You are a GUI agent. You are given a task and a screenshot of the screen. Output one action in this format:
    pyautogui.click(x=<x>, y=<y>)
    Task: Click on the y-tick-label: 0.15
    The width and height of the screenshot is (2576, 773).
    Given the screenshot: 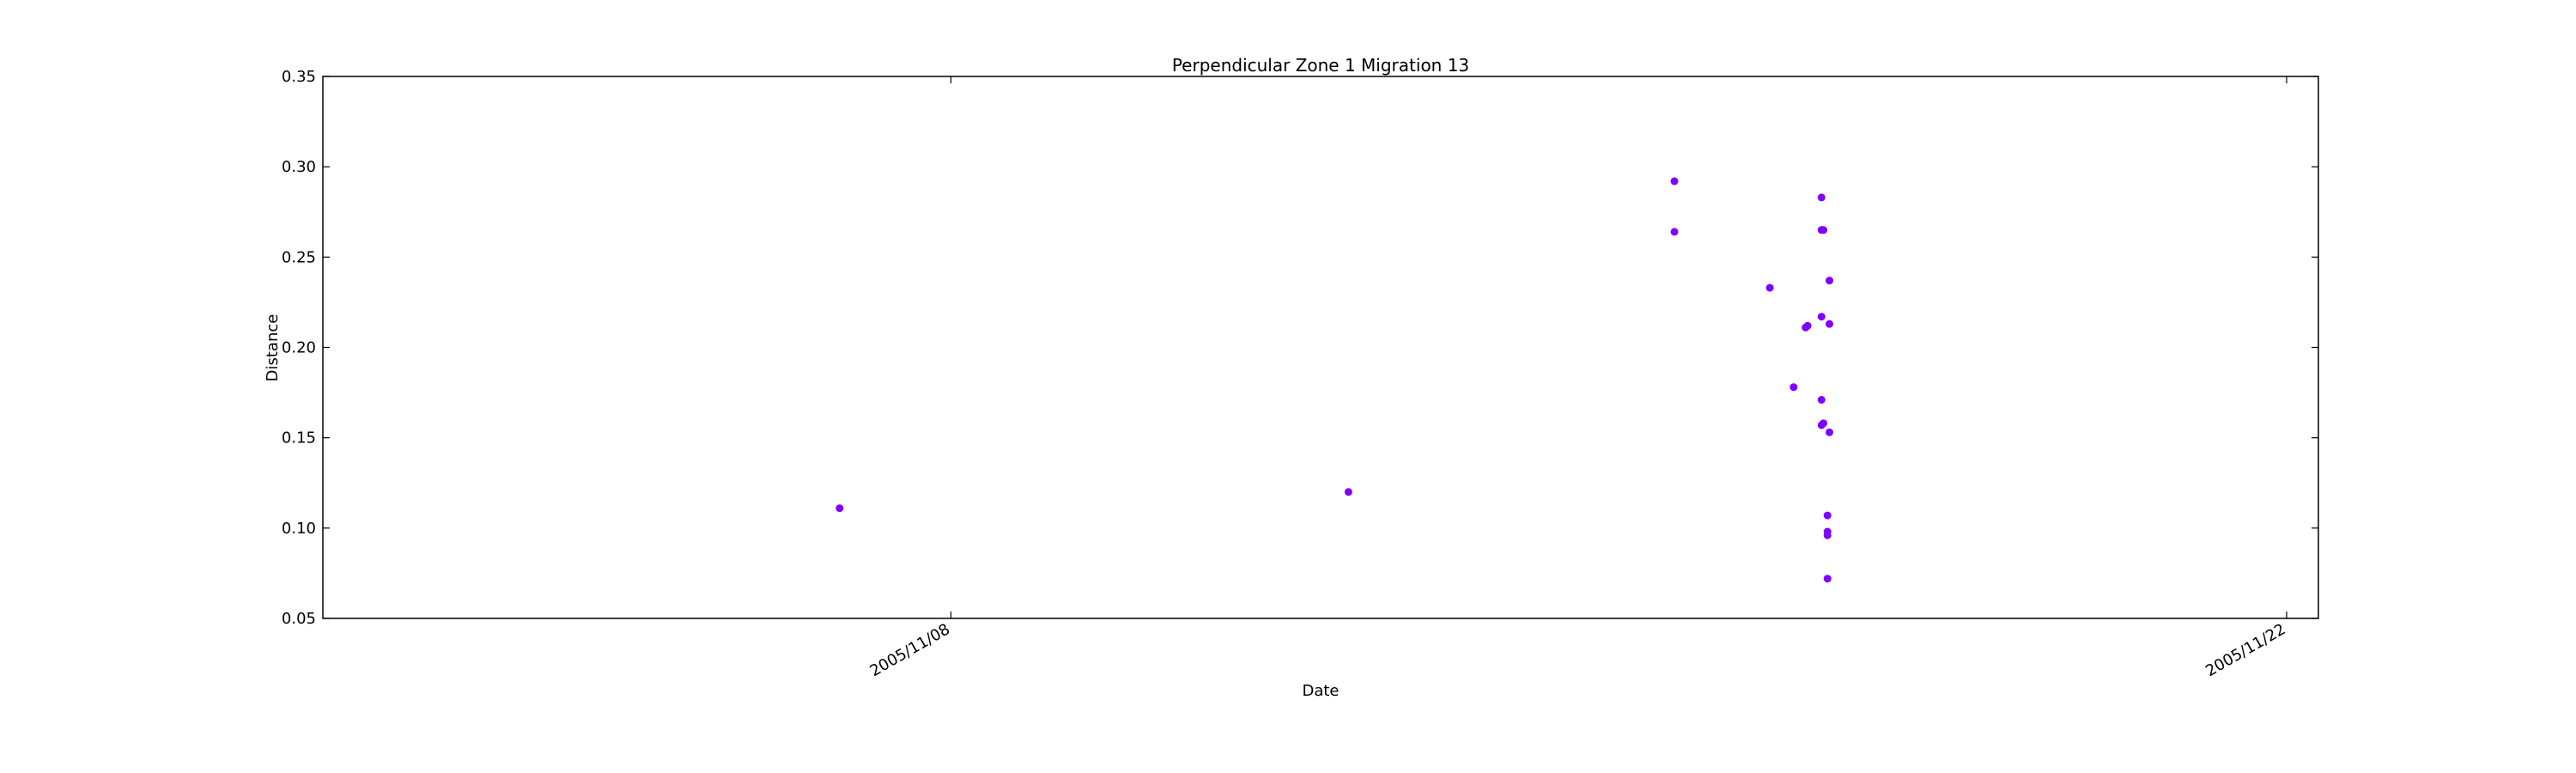 What is the action you would take?
    pyautogui.click(x=299, y=438)
    